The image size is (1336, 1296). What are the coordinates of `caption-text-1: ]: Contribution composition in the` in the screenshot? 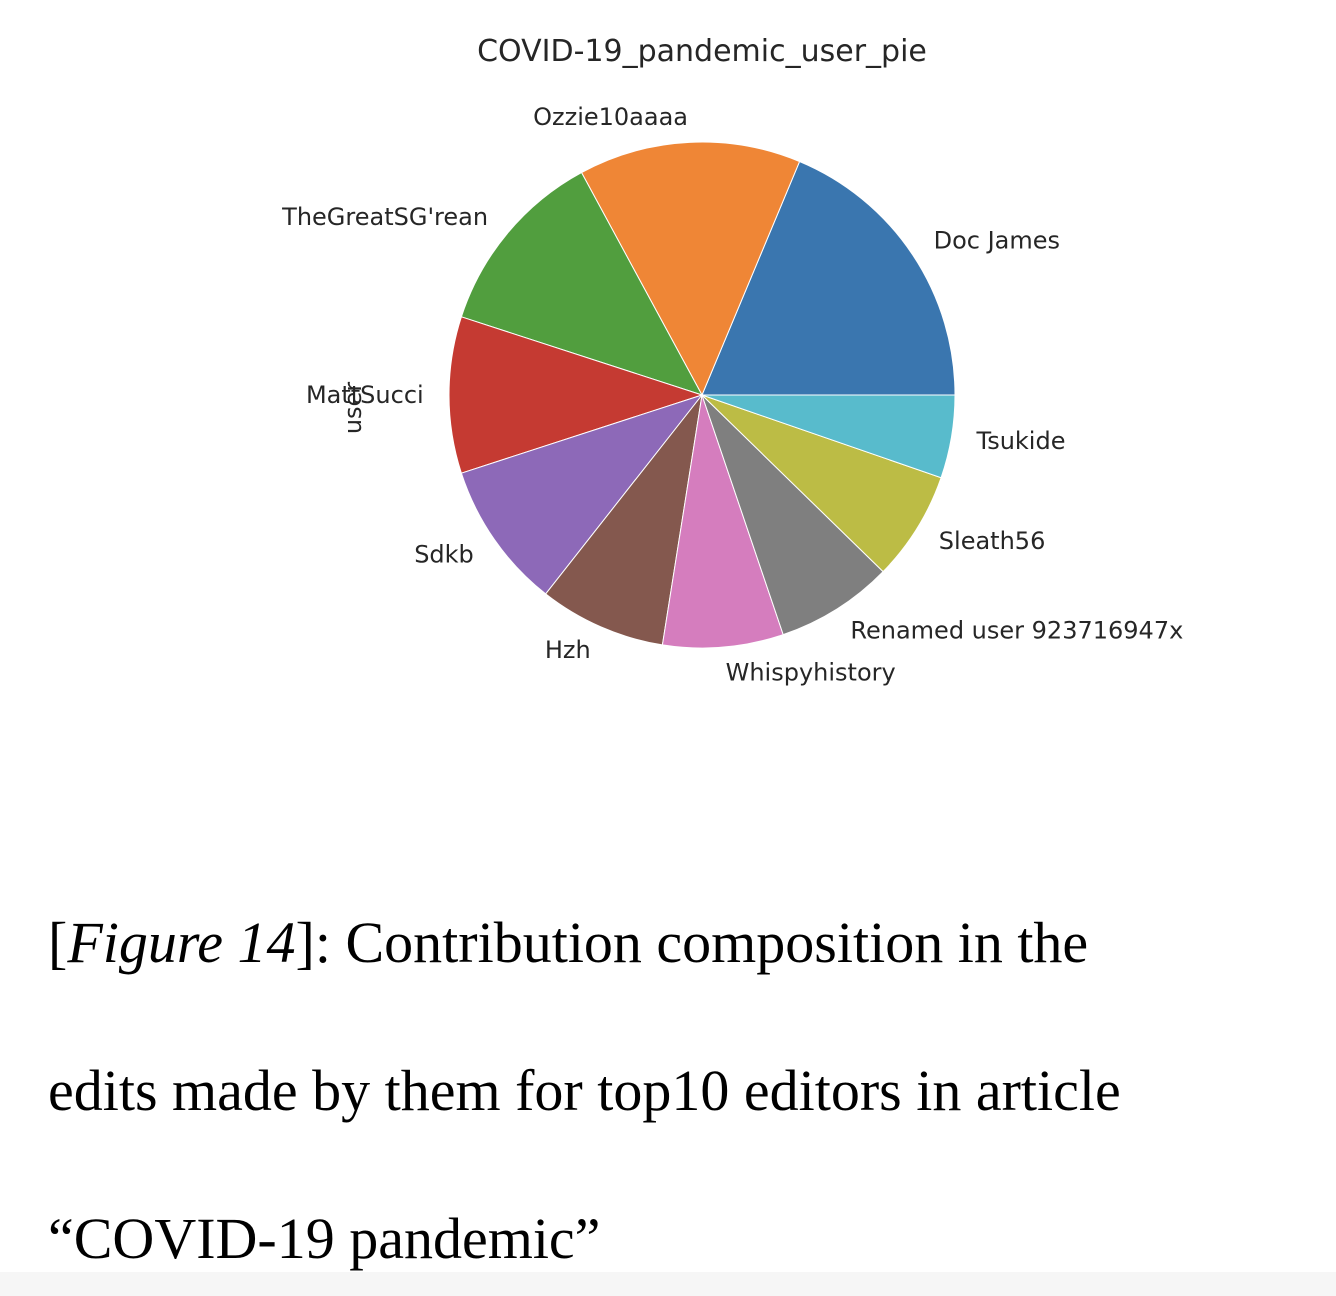 It's located at (692, 942).